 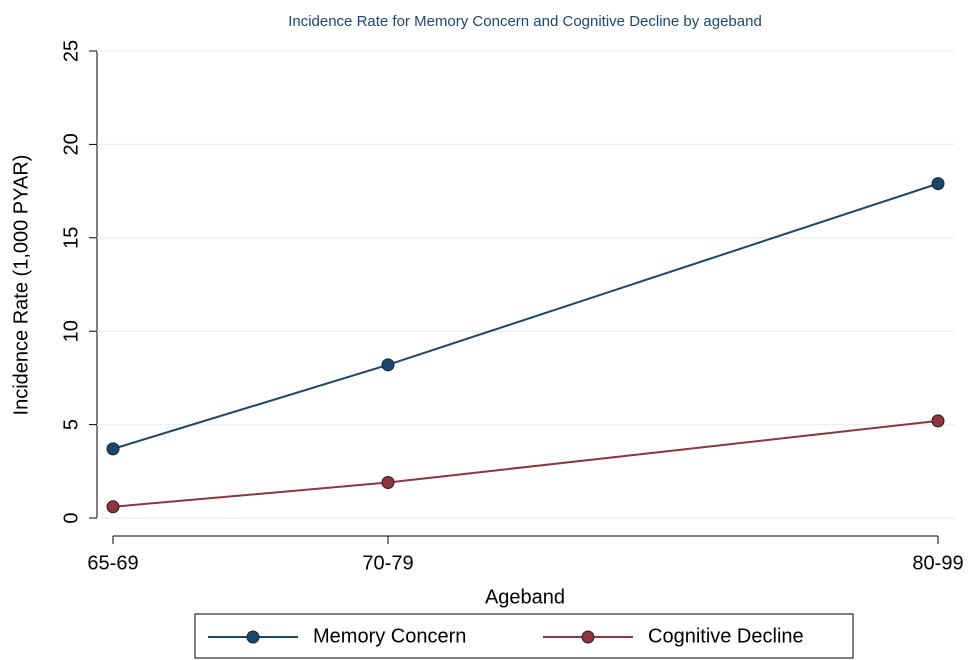 I want to click on legend-label: Cognitive Decline, so click(x=726, y=636).